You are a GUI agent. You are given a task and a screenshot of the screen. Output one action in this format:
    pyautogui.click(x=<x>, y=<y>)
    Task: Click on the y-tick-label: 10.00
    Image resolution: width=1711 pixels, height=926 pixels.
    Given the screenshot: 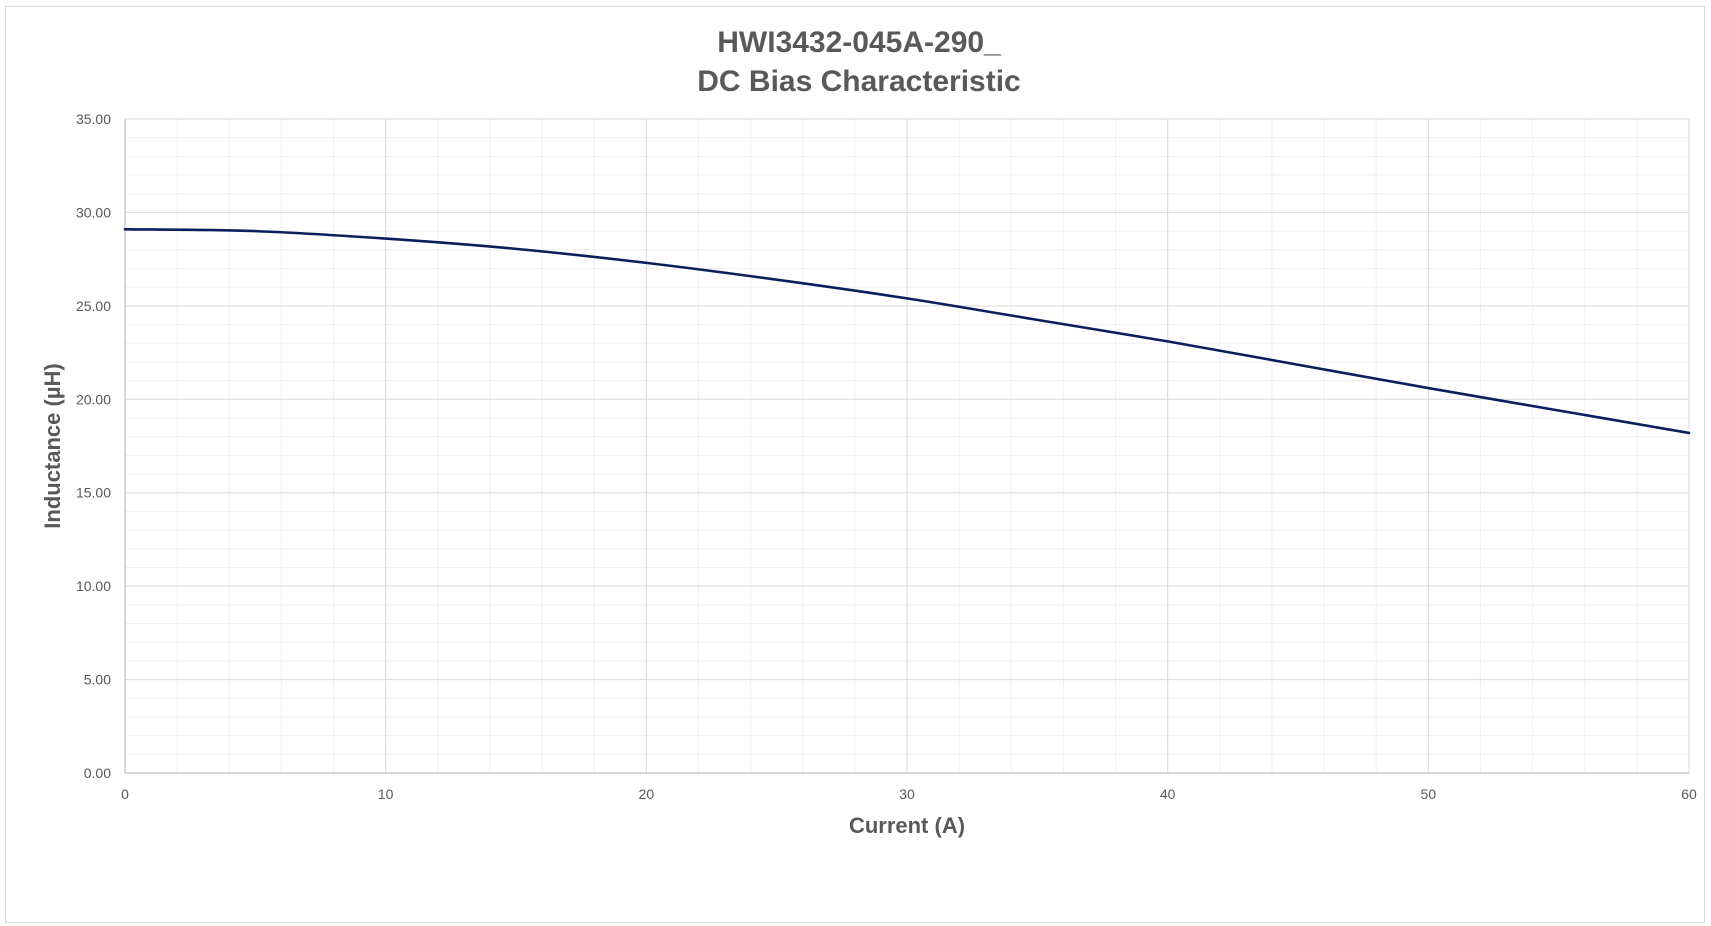 What is the action you would take?
    pyautogui.click(x=93, y=586)
    